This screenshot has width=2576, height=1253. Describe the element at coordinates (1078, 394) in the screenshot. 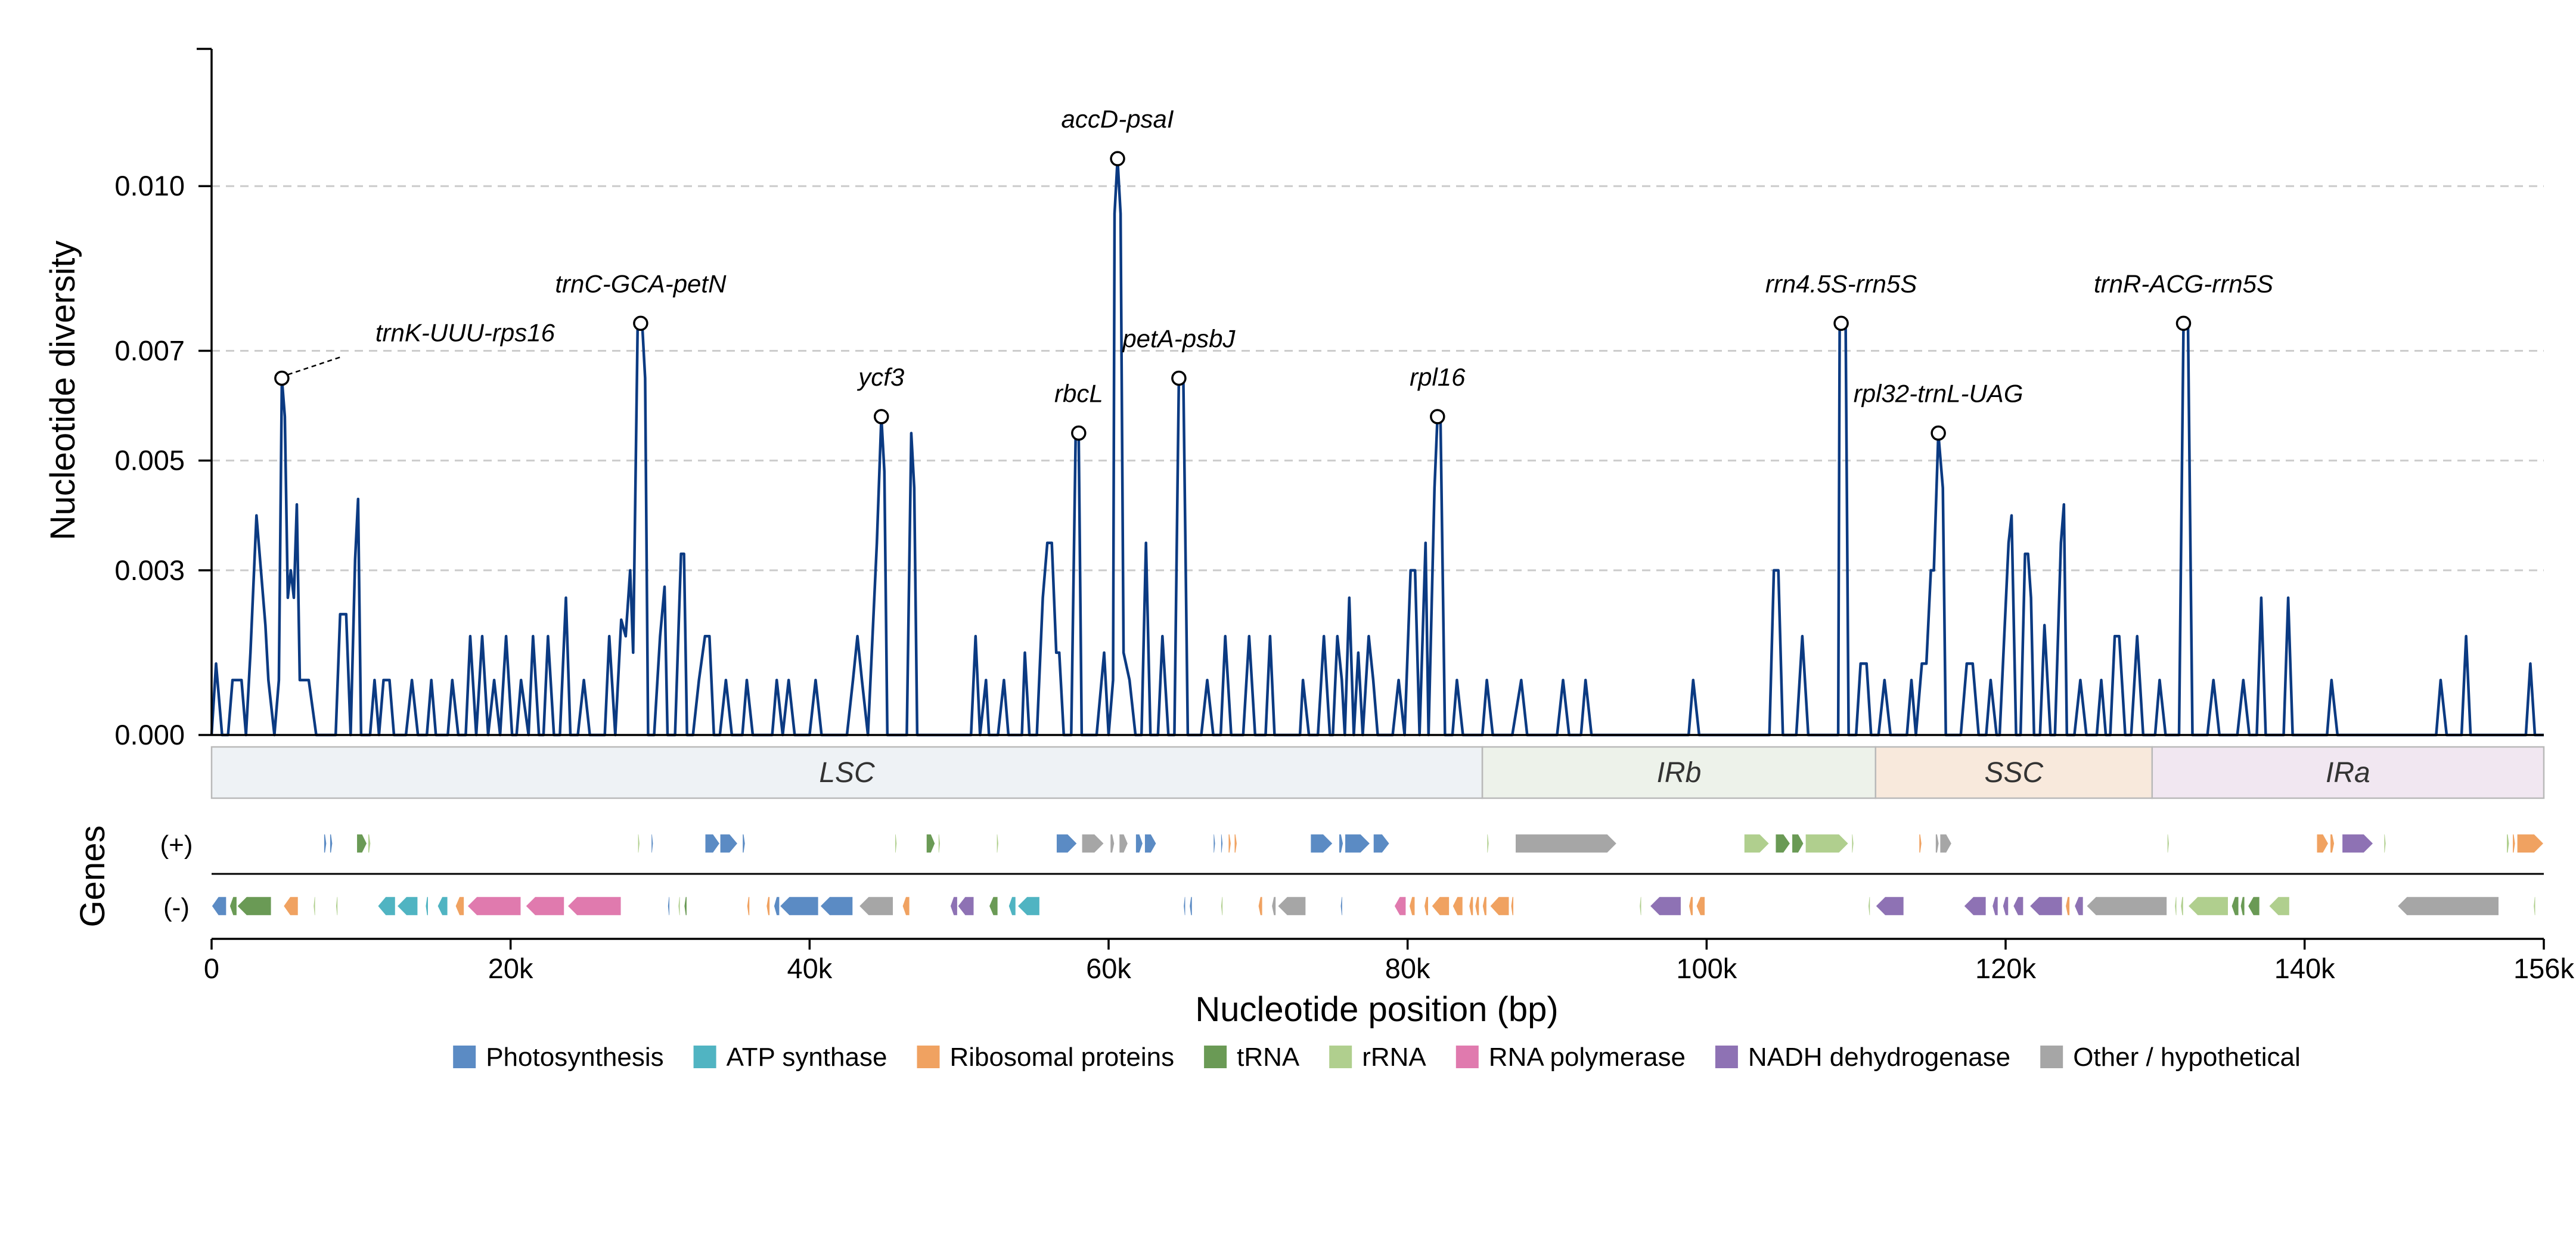

I see `peak-label: rbcL` at that location.